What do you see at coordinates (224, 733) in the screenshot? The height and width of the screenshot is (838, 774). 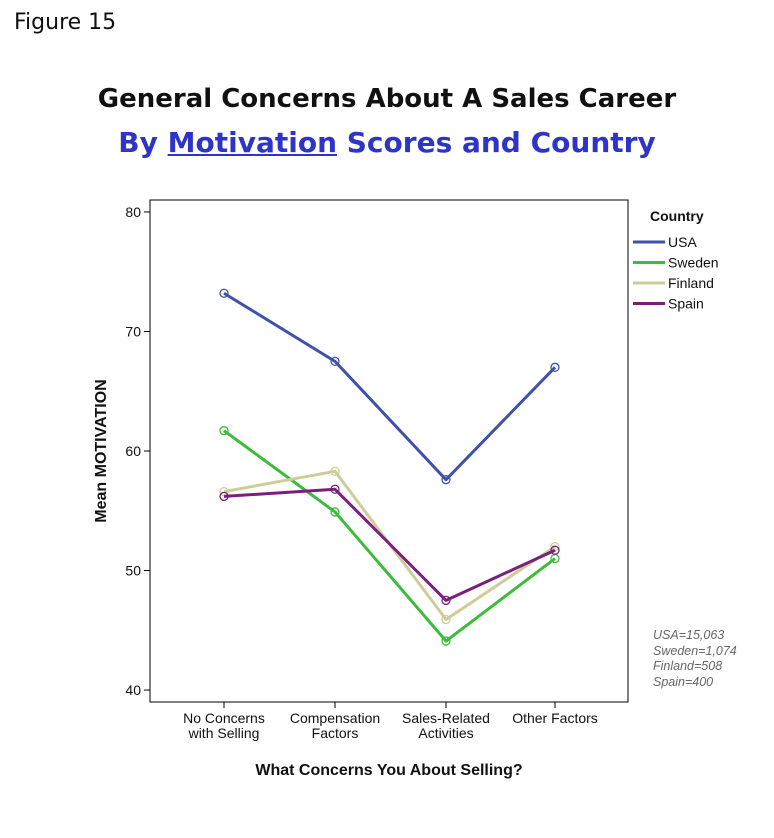 I see `x-tick-label: with Selling` at bounding box center [224, 733].